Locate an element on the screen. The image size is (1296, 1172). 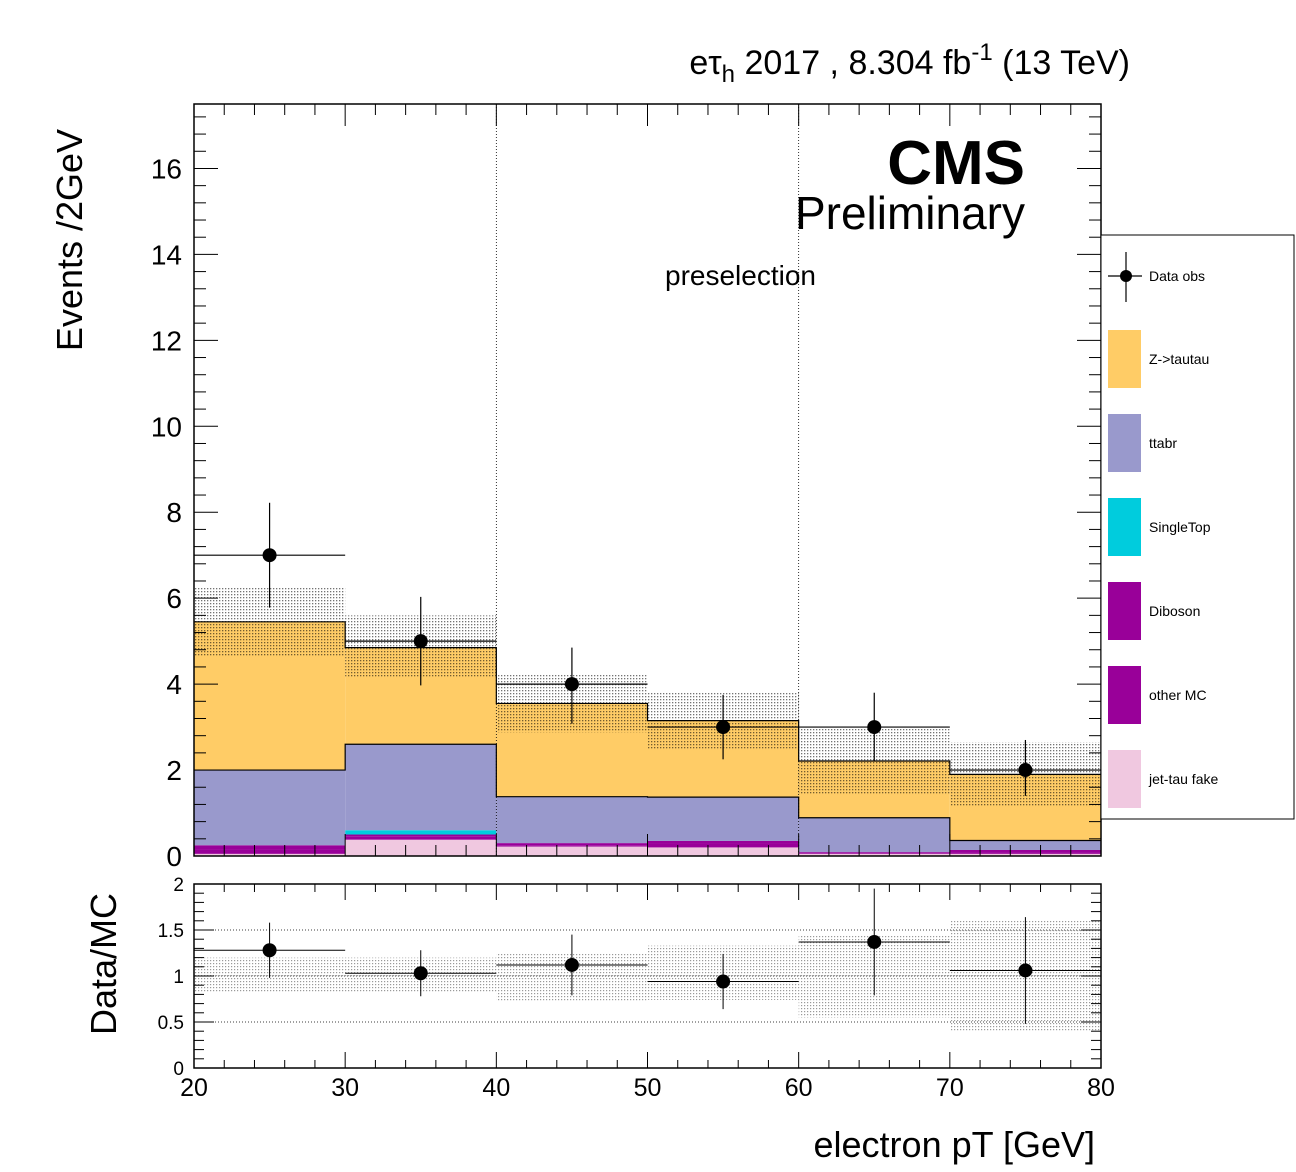
xtick-label: 70 is located at coordinates (950, 1088).